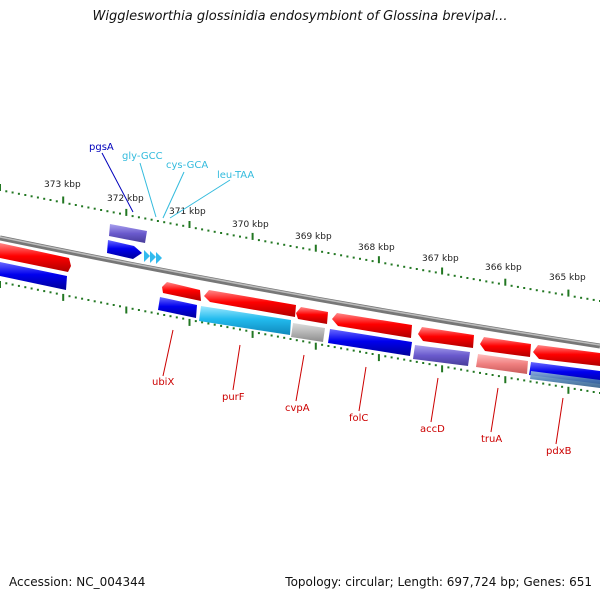 The height and width of the screenshot is (600, 600). I want to click on gene-label-truA: truA, so click(491, 439).